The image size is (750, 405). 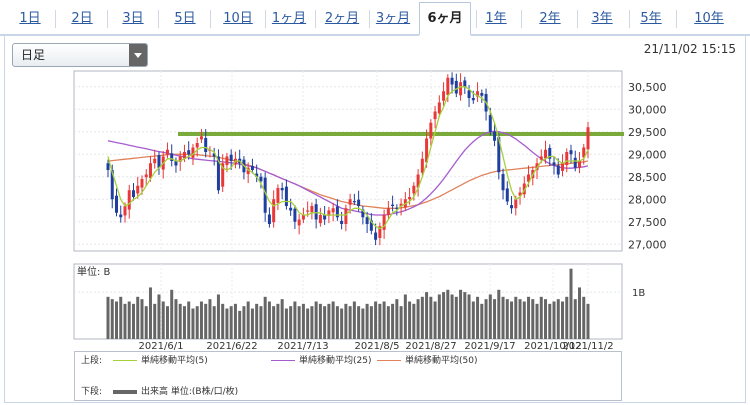 What do you see at coordinates (289, 18) in the screenshot?
I see `tab-5: 1ヶ月` at bounding box center [289, 18].